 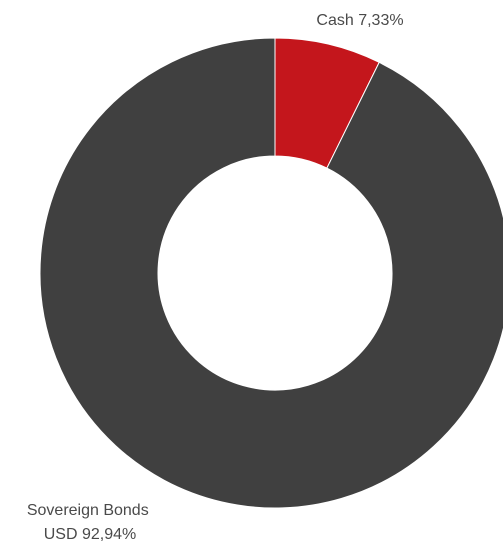 What do you see at coordinates (88, 510) in the screenshot?
I see `label-sovereign-bonds-line-1: Sovereign Bonds` at bounding box center [88, 510].